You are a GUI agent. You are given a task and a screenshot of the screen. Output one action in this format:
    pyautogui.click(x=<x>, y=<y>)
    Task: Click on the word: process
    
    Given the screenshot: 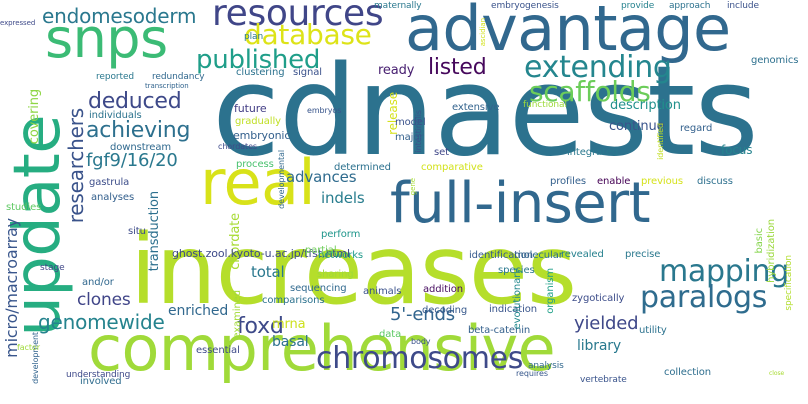 What is the action you would take?
    pyautogui.click(x=255, y=164)
    